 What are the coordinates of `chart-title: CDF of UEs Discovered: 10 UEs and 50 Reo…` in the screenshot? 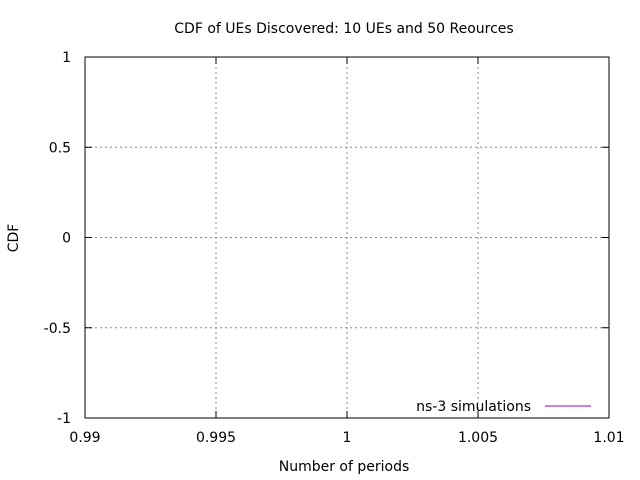 It's located at (343, 29).